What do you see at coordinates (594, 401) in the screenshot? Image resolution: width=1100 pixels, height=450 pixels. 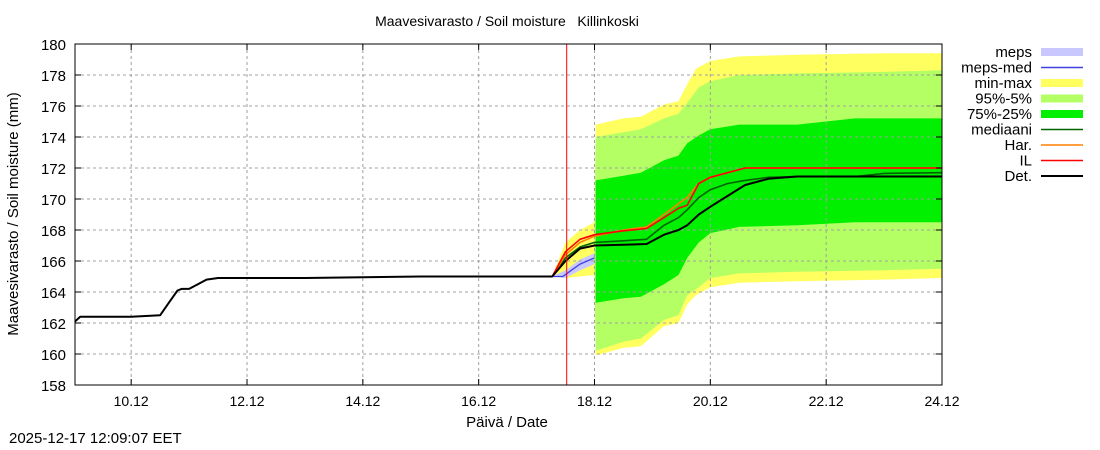 I see `x-tick-label: 18.12` at bounding box center [594, 401].